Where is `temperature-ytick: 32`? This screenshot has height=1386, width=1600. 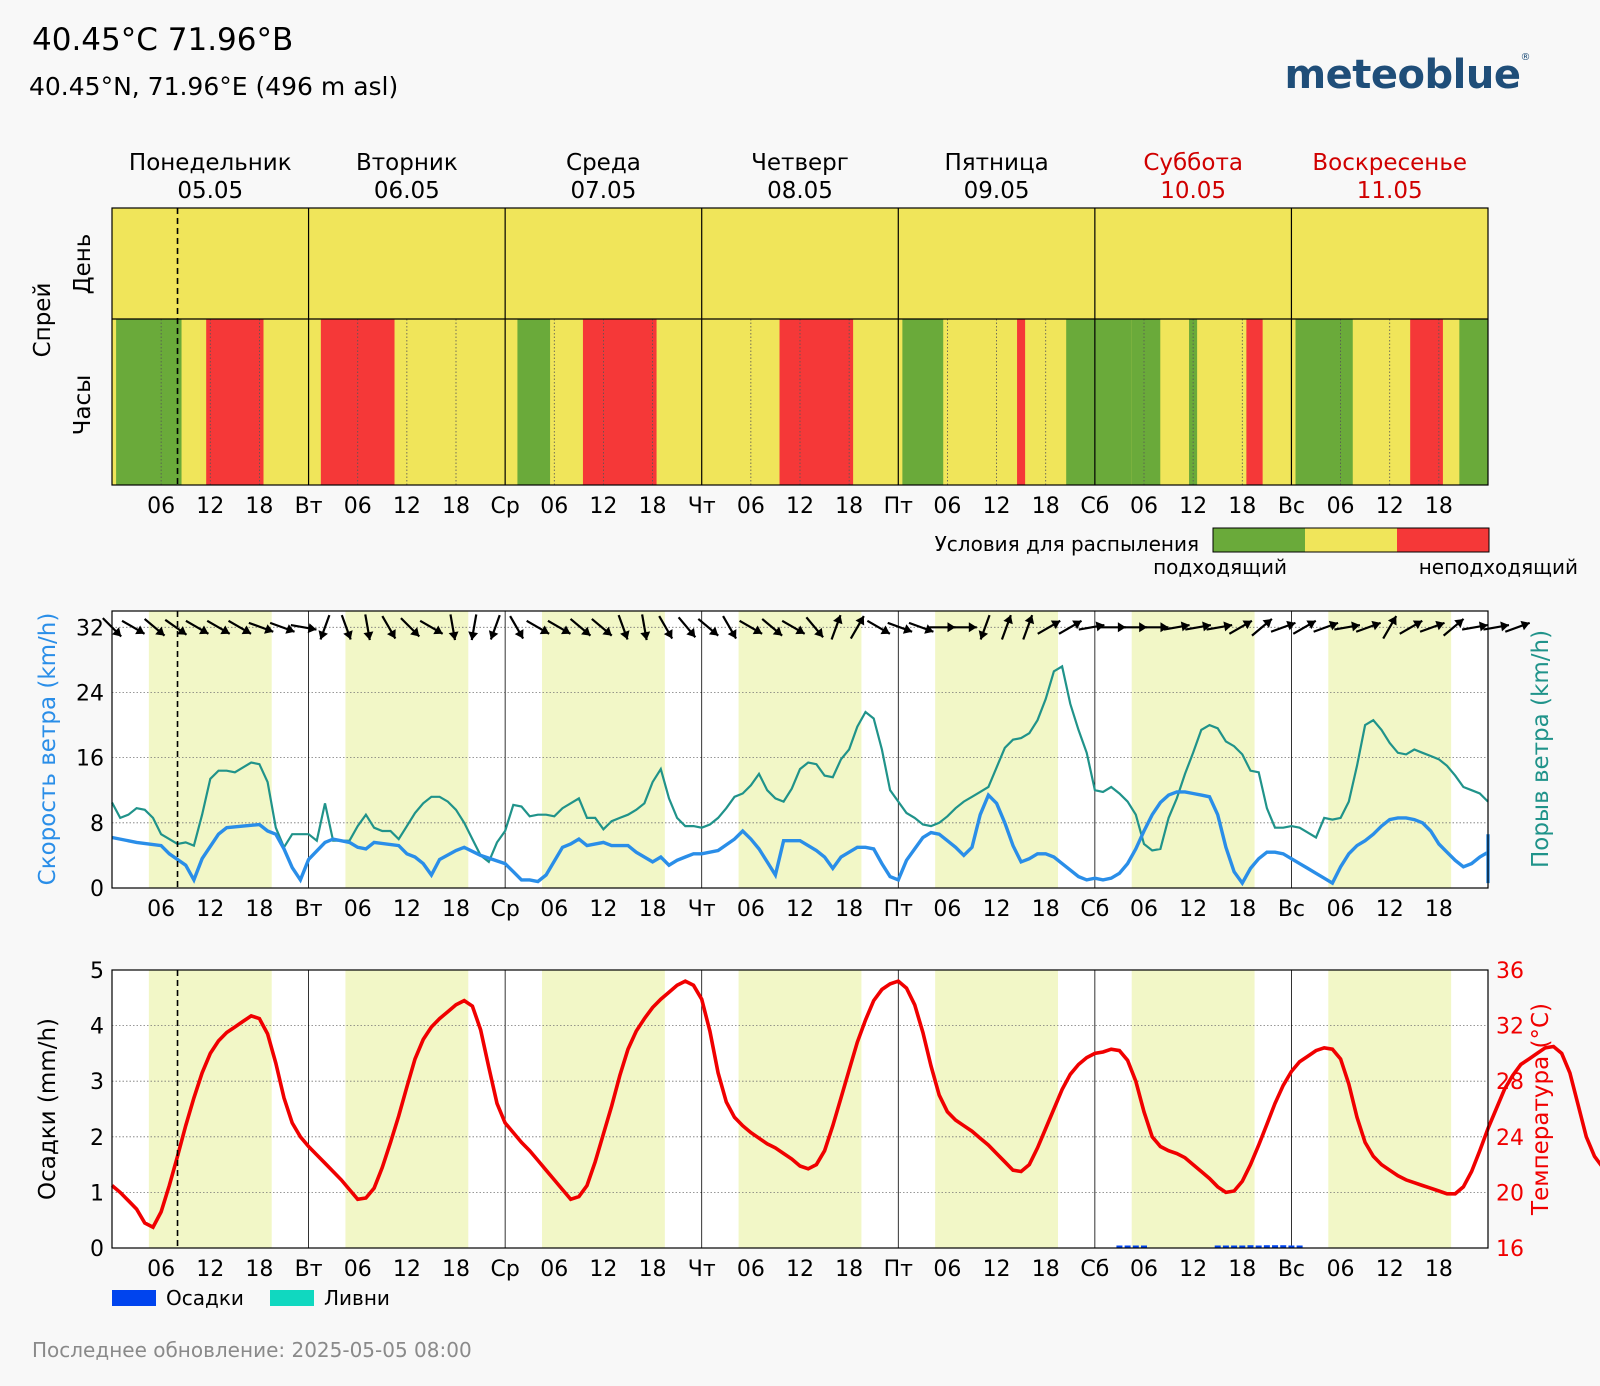 temperature-ytick: 32 is located at coordinates (1510, 1027).